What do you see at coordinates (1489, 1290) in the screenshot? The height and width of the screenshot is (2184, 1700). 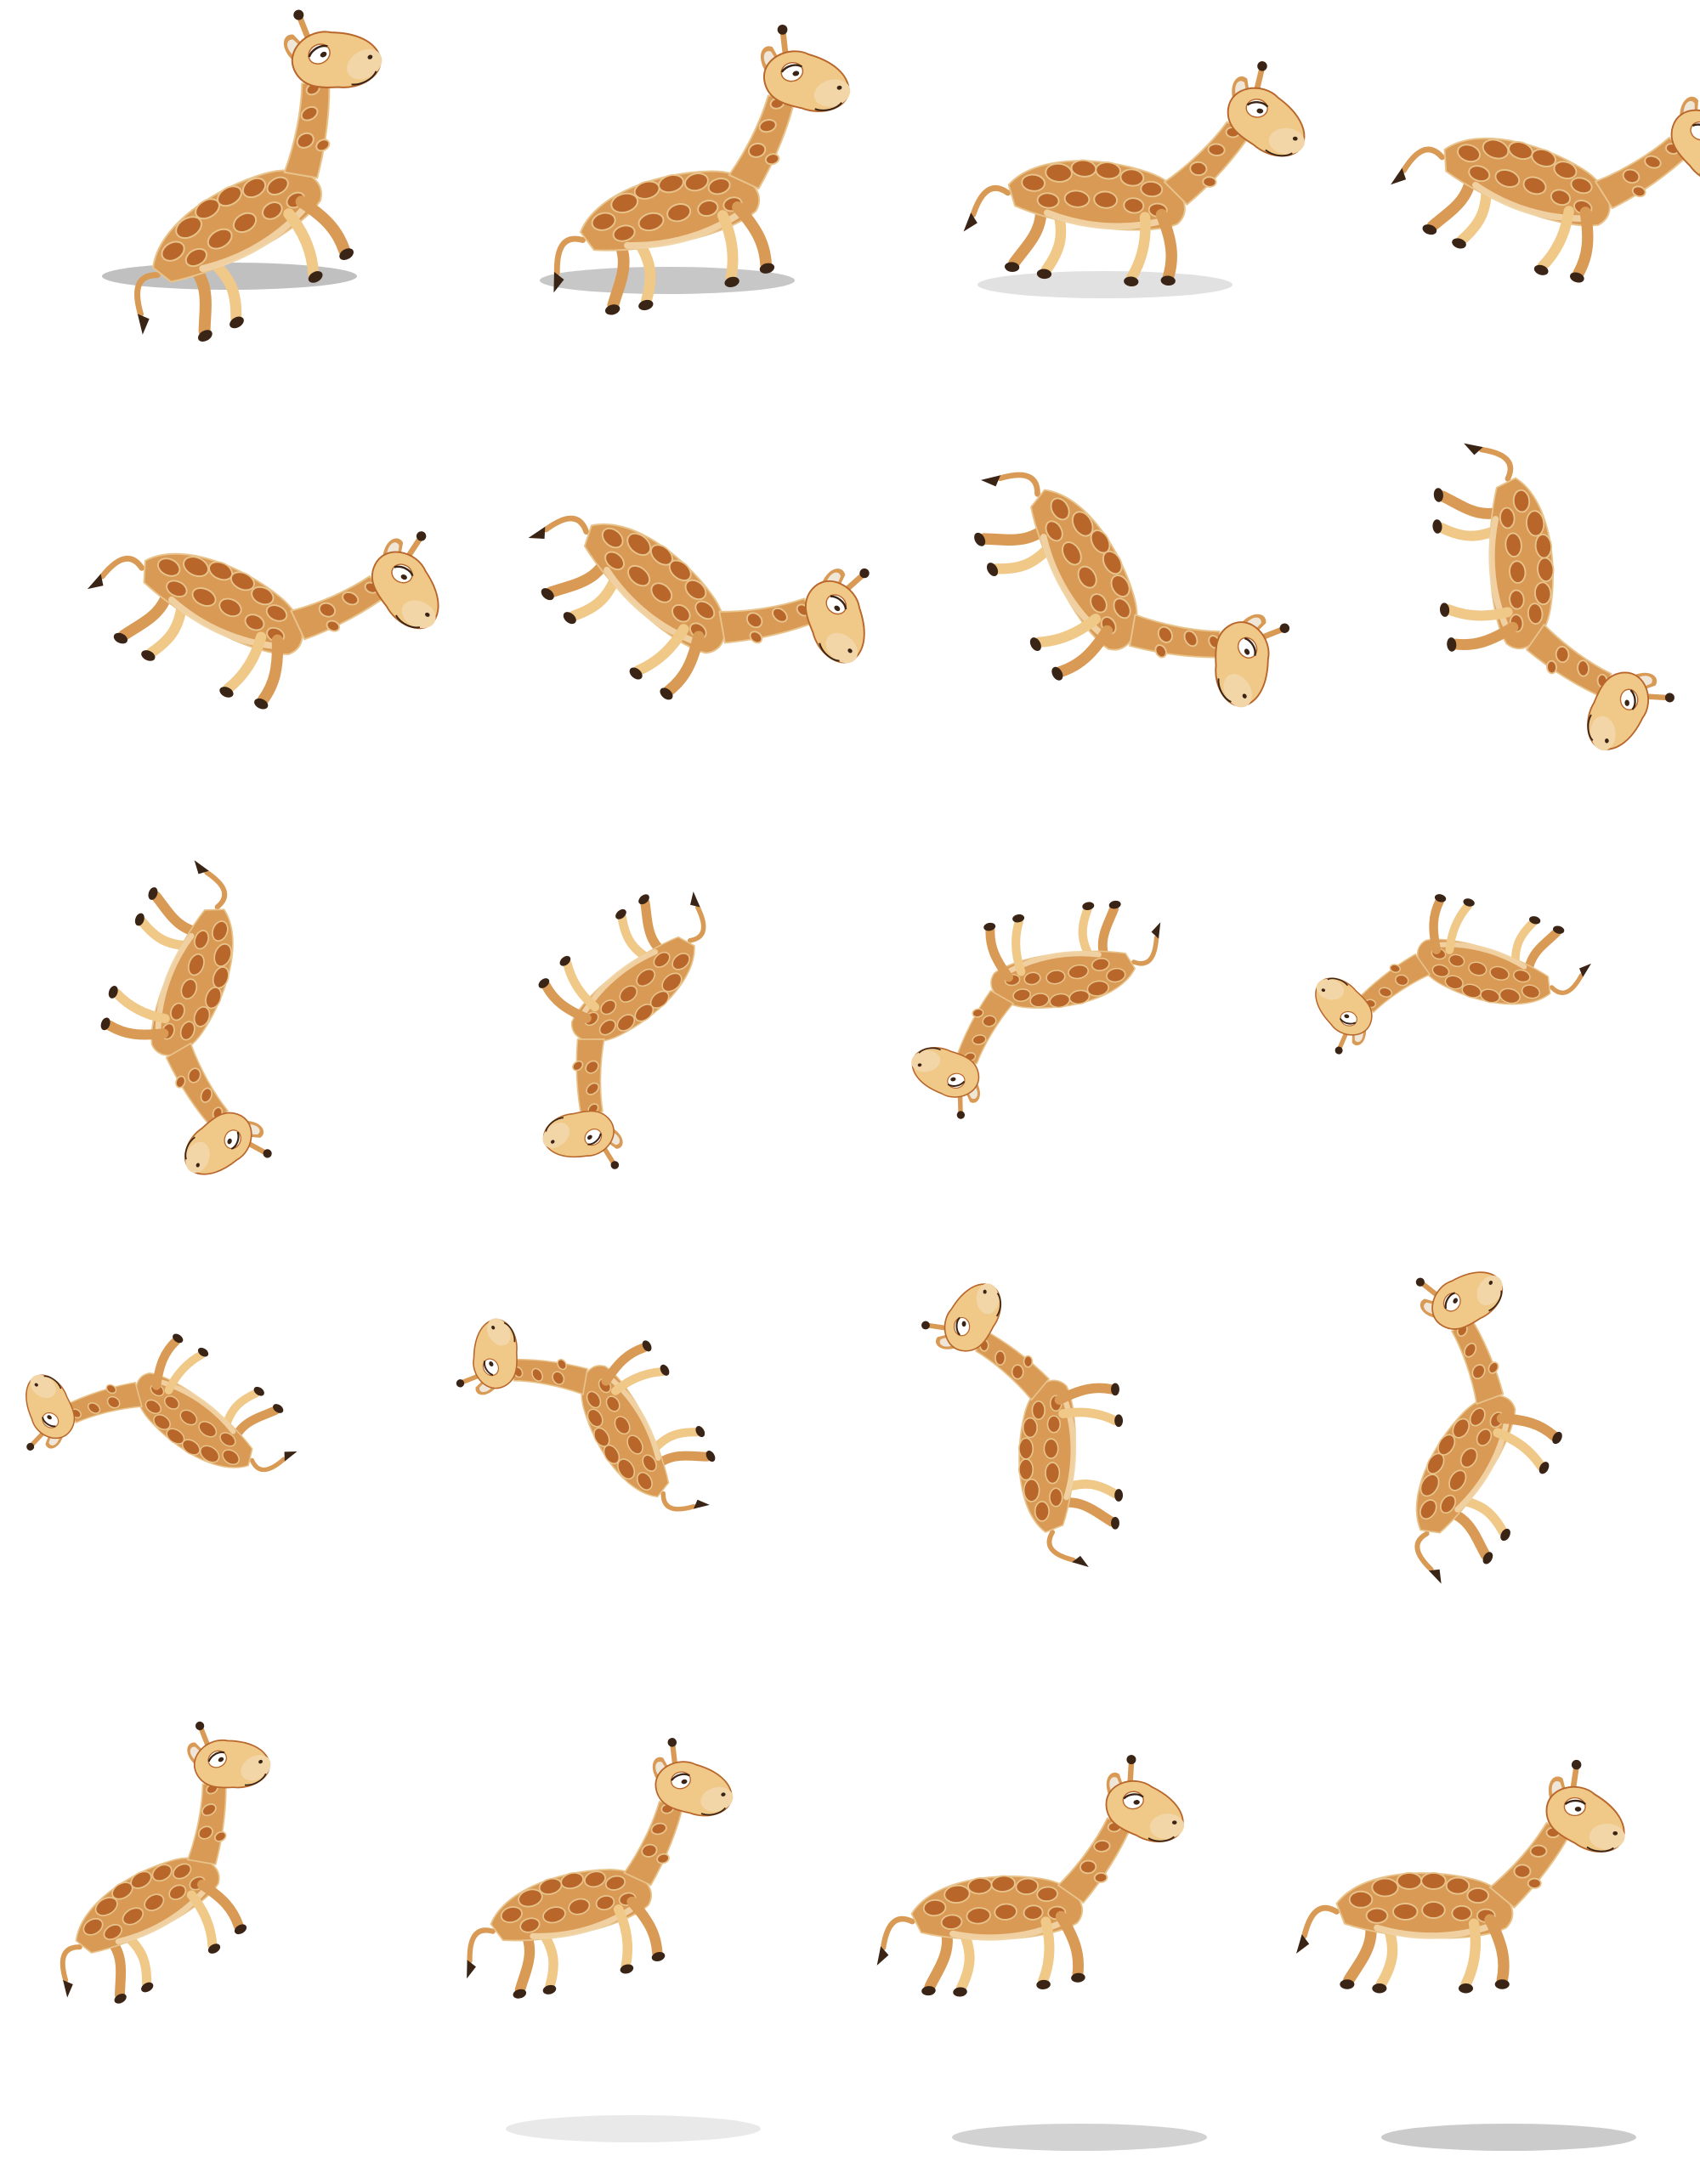 I see `giraffe-muzzle` at bounding box center [1489, 1290].